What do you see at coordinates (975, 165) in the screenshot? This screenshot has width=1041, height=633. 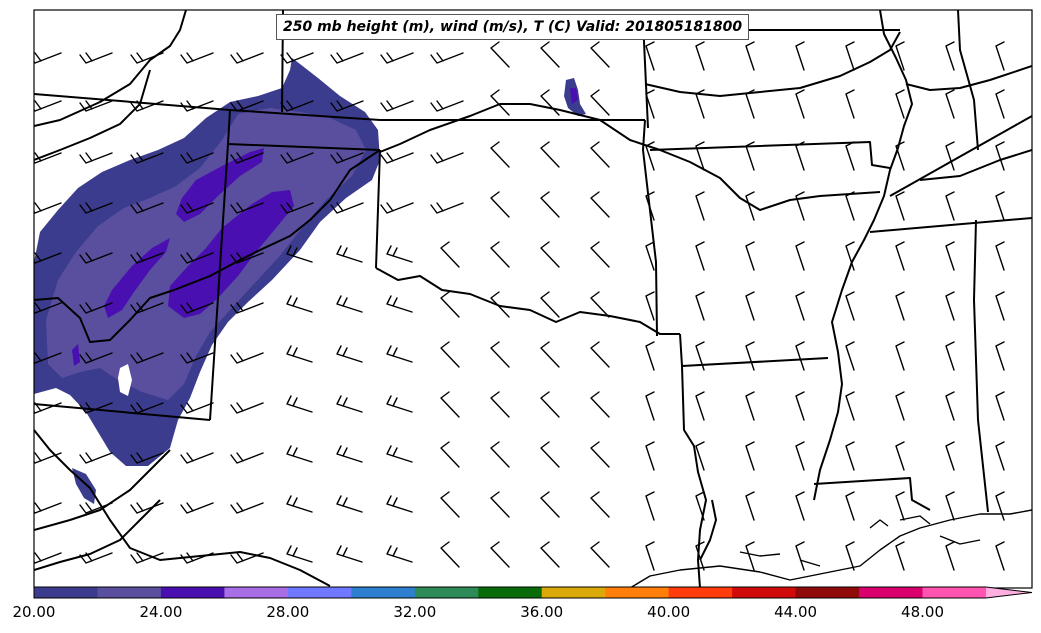 I see `river-tennessee` at bounding box center [975, 165].